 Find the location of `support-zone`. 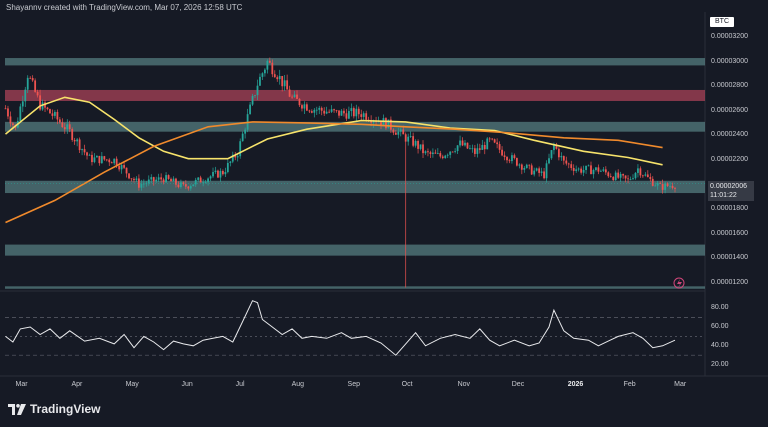

support-zone is located at coordinates (355, 250).